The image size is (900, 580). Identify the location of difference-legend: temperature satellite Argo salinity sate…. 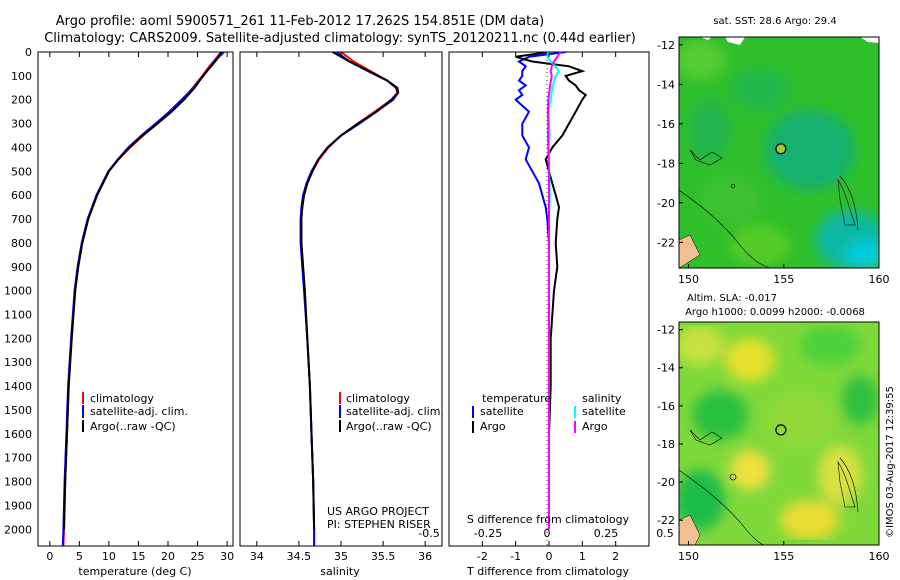
(549, 412).